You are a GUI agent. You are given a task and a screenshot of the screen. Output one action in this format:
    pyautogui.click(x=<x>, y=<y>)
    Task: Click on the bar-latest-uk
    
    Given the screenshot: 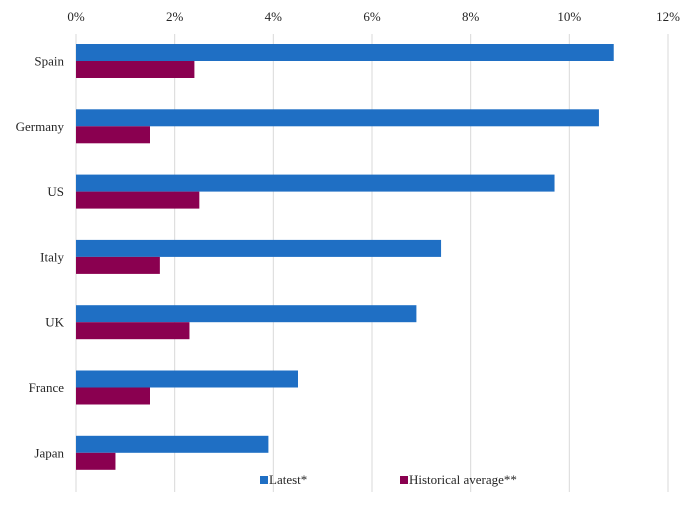 What is the action you would take?
    pyautogui.click(x=246, y=314)
    